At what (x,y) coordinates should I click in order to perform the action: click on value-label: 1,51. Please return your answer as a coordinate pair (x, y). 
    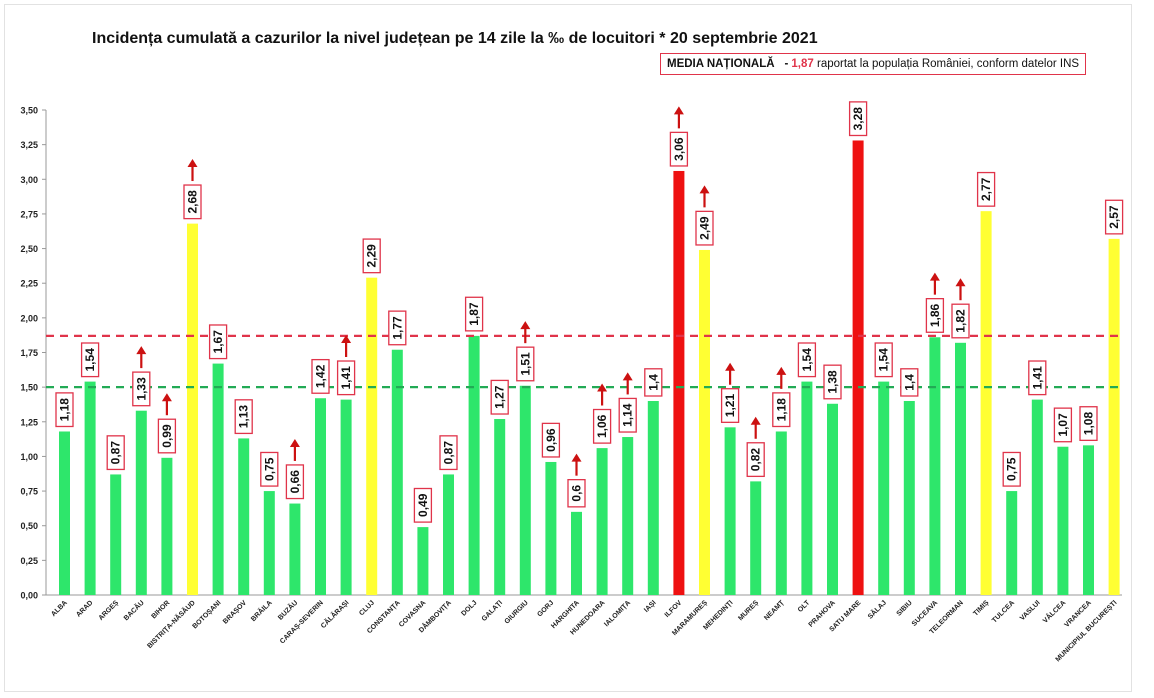
    Looking at the image, I should click on (525, 364).